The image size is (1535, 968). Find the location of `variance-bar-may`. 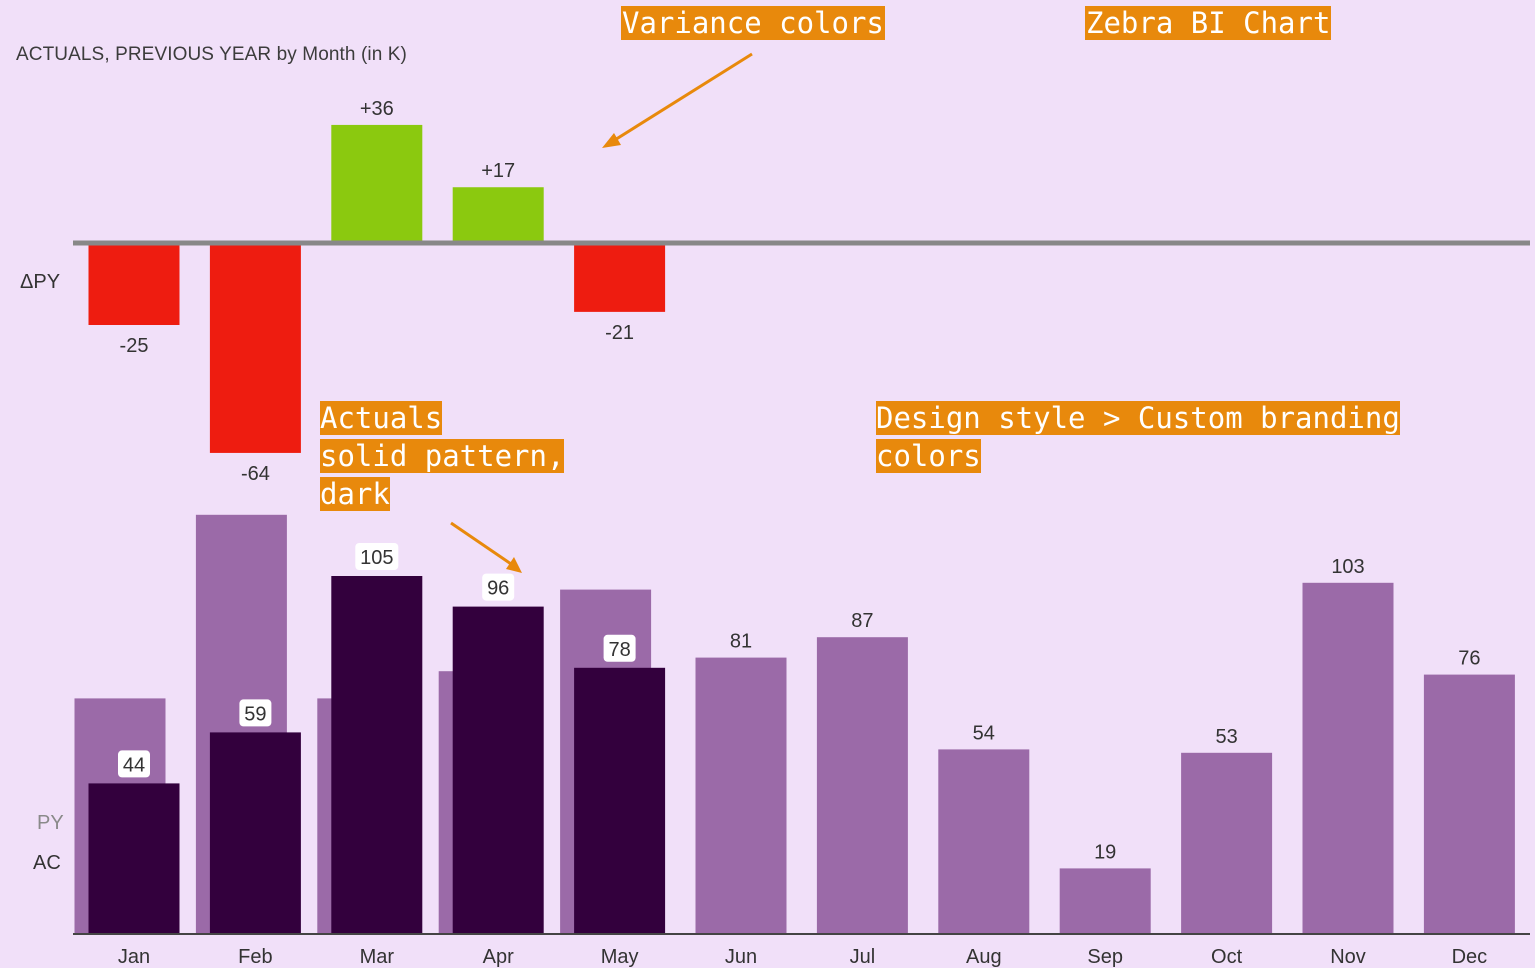

variance-bar-may is located at coordinates (620, 277).